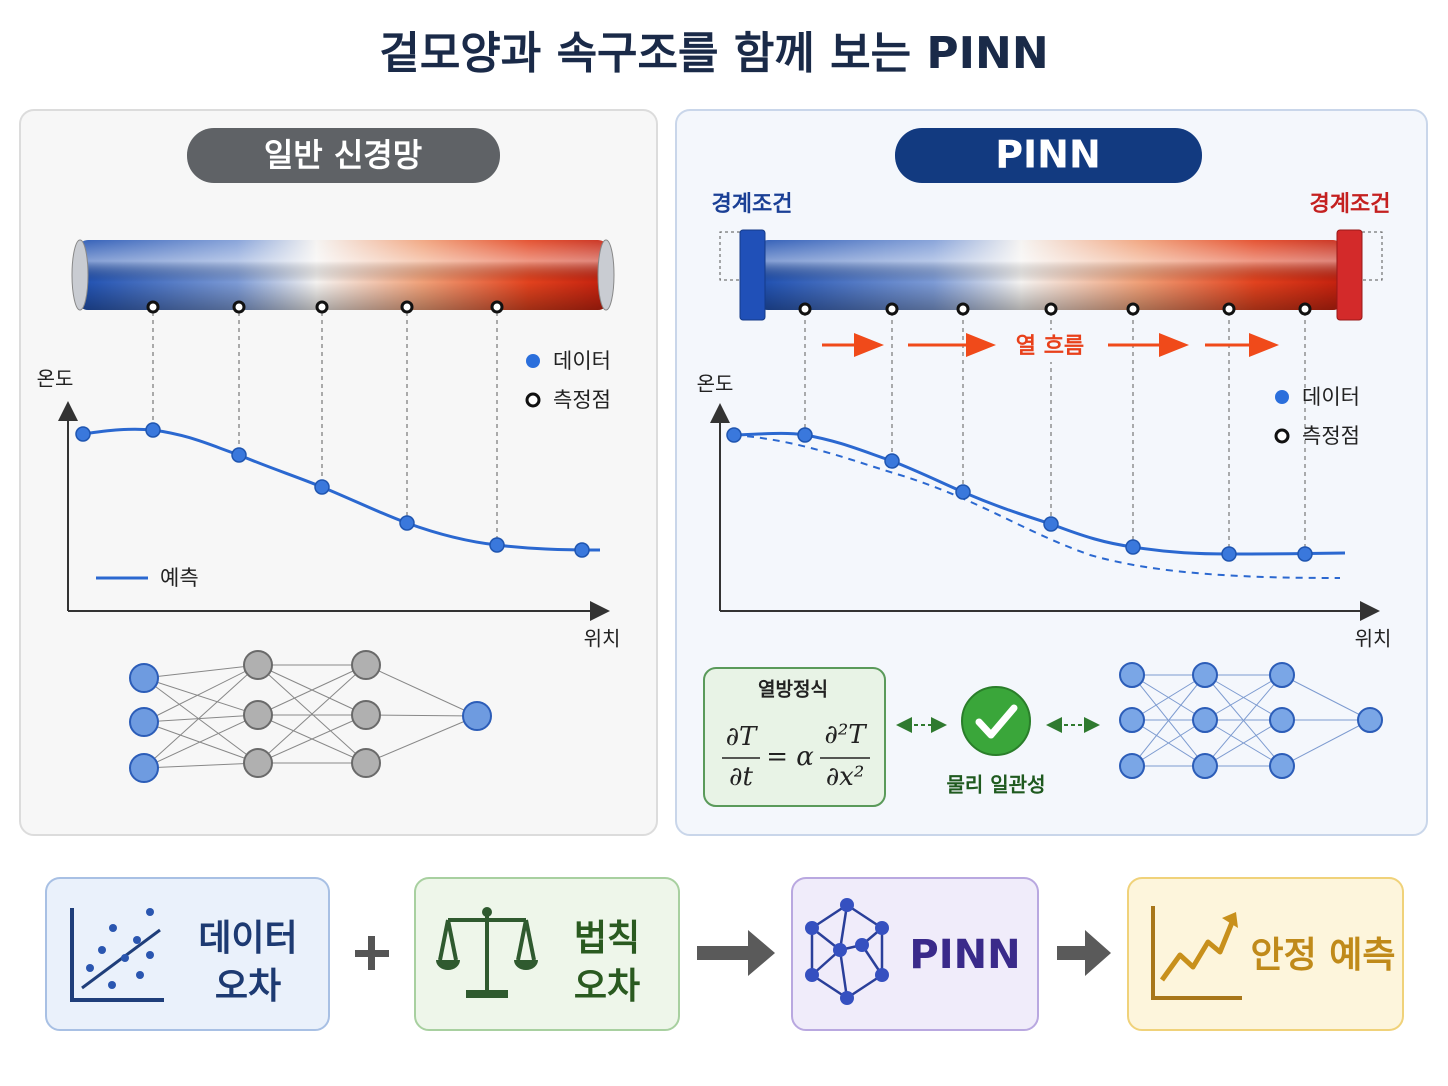 The image size is (1448, 1086). Describe the element at coordinates (533, 361) in the screenshot. I see `left-panel-circle` at that location.